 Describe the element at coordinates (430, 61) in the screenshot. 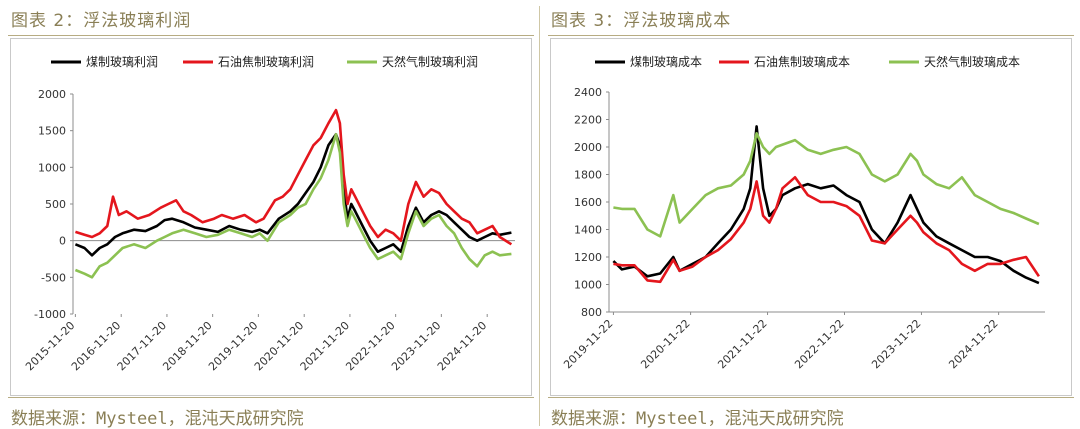

I see `legend-label: 天然气制玻璃利润` at that location.